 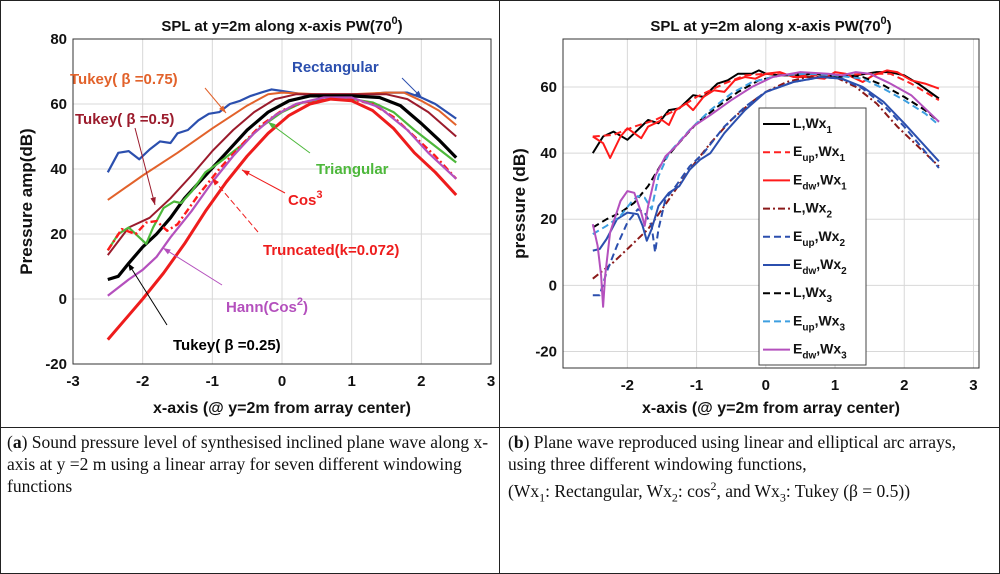 I want to click on caption-b-sub: 3, so click(x=782, y=497).